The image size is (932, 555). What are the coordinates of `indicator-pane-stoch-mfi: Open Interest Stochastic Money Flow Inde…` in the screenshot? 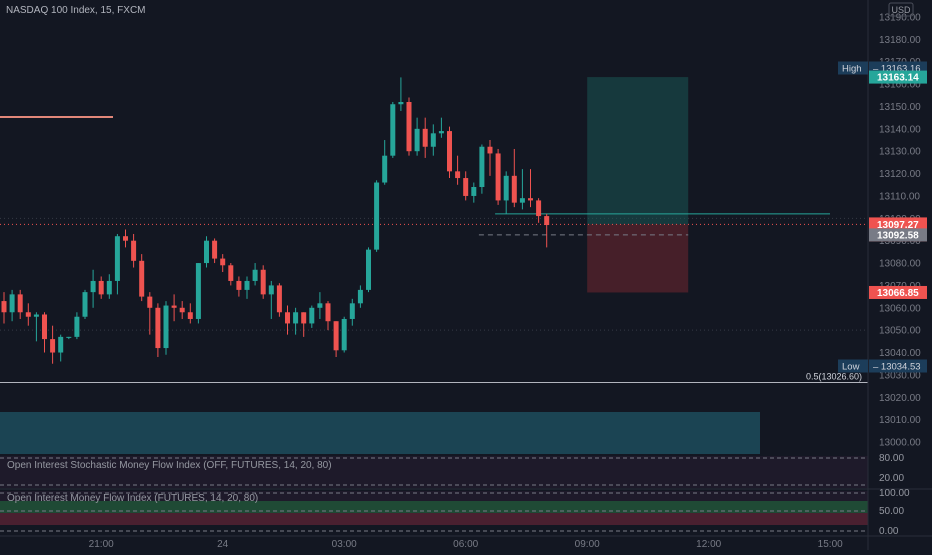 It's located at (434, 472).